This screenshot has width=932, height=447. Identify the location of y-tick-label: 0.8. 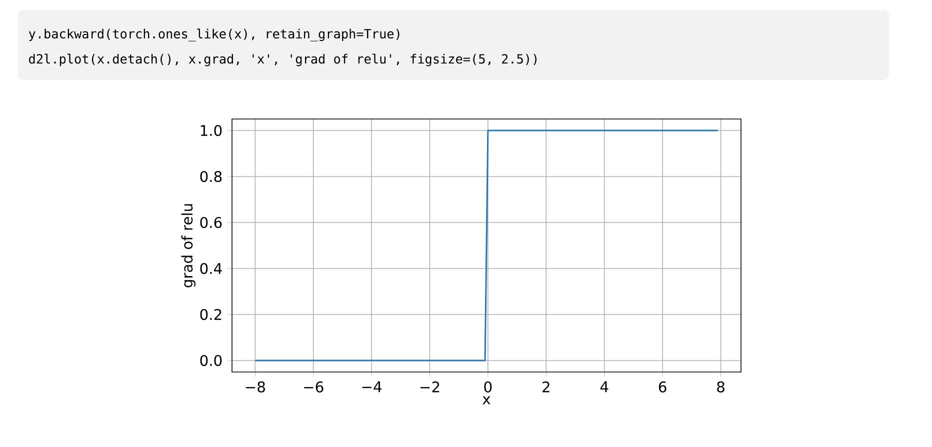
(211, 176).